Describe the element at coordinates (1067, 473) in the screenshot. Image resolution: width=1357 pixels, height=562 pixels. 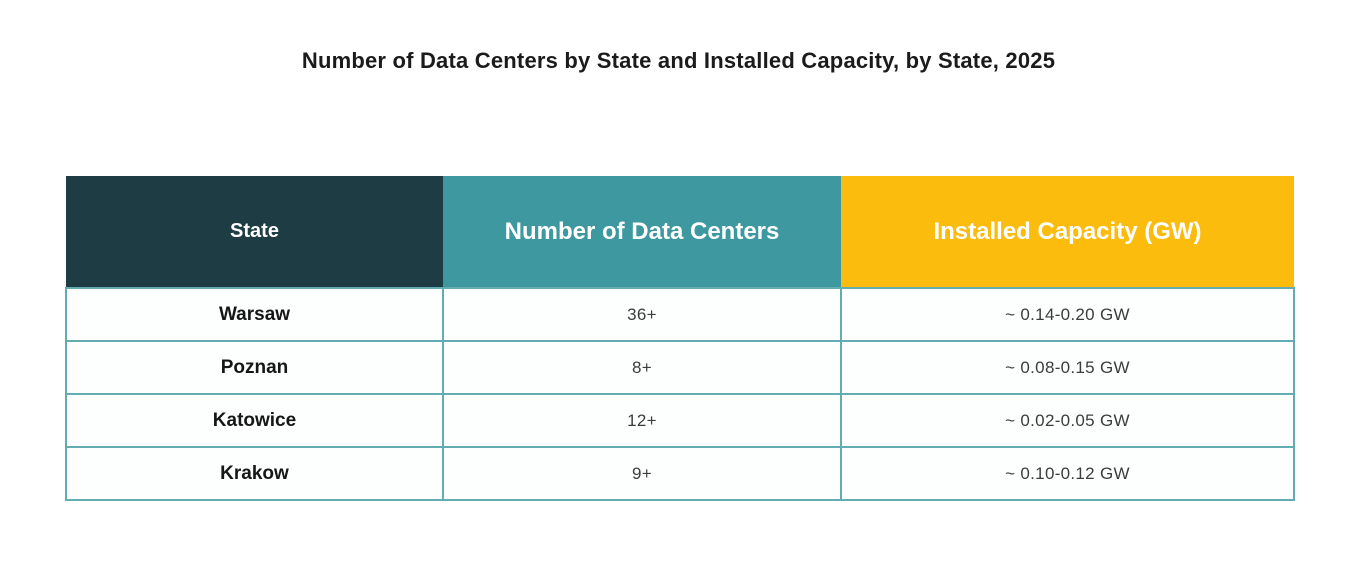
I see `capacity-cell: ~ 0.10-0.12 GW` at that location.